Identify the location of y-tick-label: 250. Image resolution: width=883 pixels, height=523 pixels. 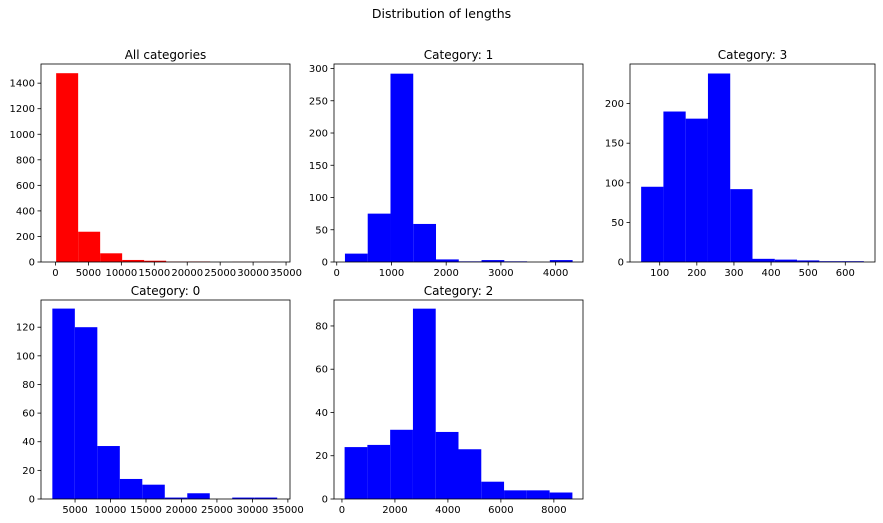
(318, 101).